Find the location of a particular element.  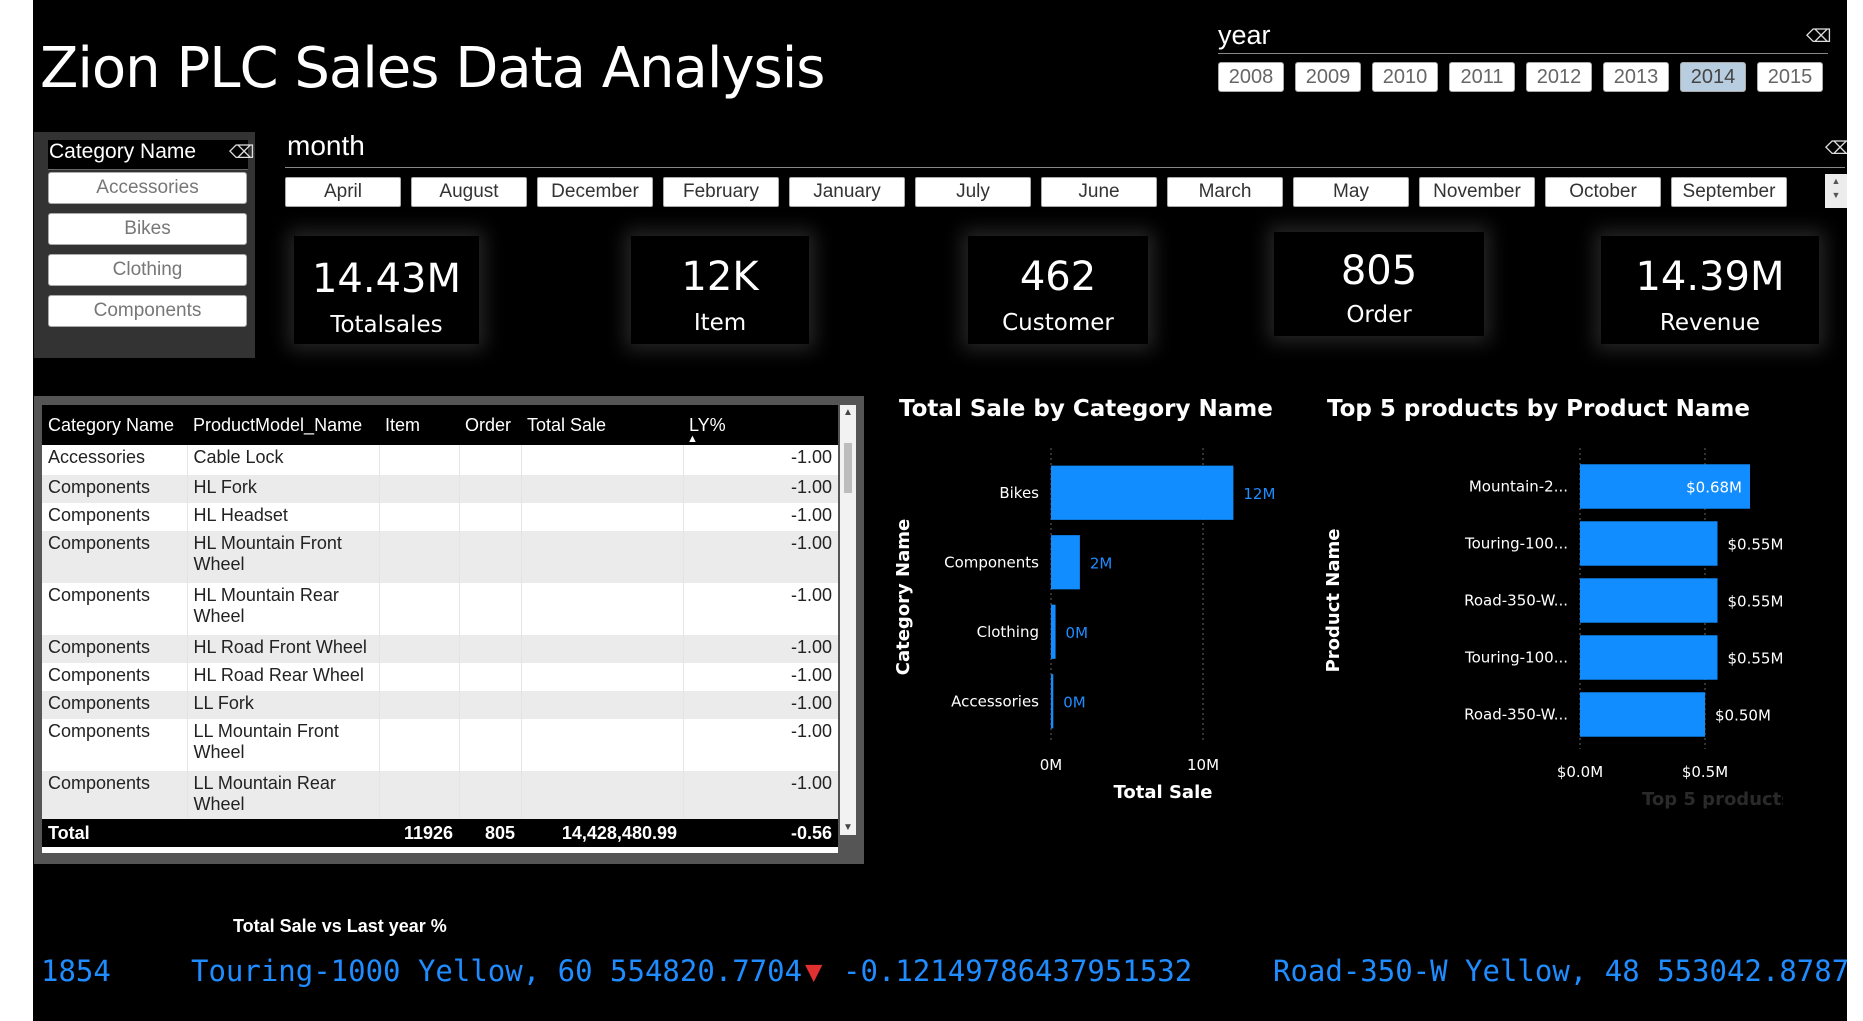

table-row: Accessories Cable Lock -1.00 is located at coordinates (440, 460).